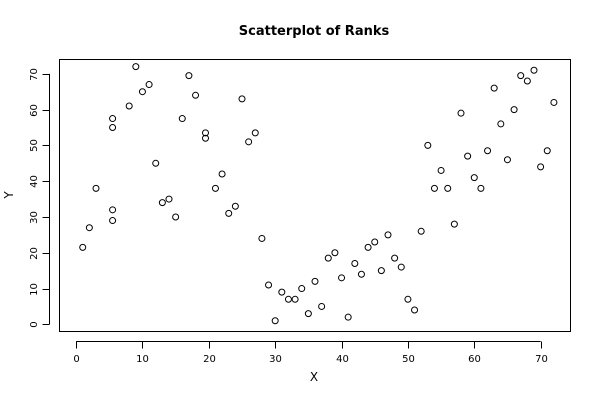 The image size is (600, 400). What do you see at coordinates (342, 359) in the screenshot?
I see `x-tick-label: 40` at bounding box center [342, 359].